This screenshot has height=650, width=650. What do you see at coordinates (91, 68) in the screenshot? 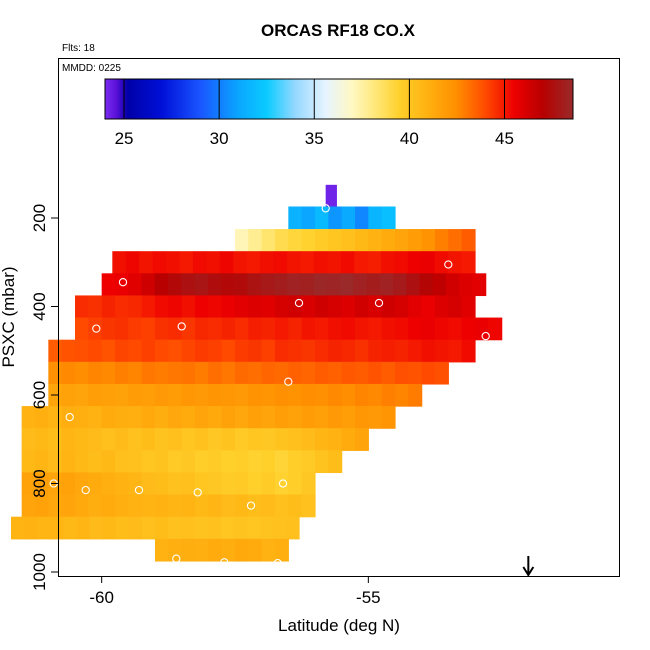
I see `date-note: MMDD: 0225` at bounding box center [91, 68].